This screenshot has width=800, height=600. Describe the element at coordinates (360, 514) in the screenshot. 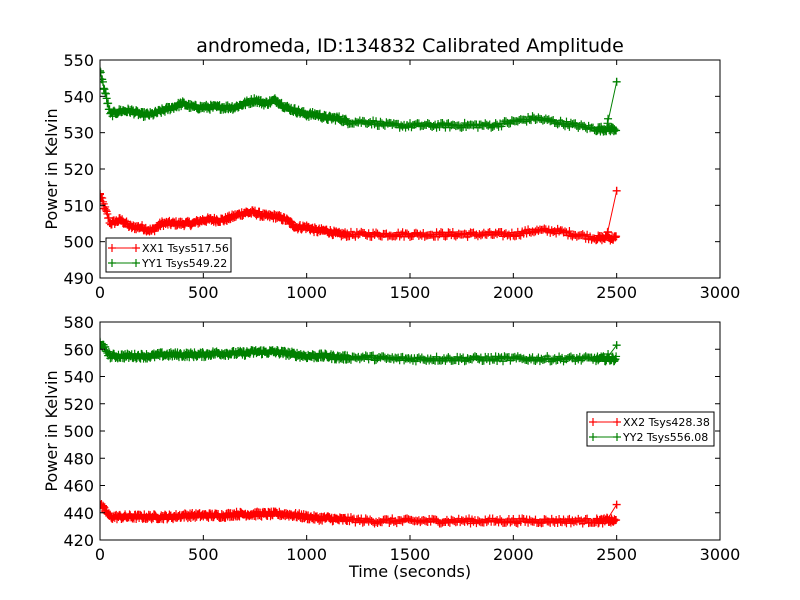

I see `series-xx2` at that location.